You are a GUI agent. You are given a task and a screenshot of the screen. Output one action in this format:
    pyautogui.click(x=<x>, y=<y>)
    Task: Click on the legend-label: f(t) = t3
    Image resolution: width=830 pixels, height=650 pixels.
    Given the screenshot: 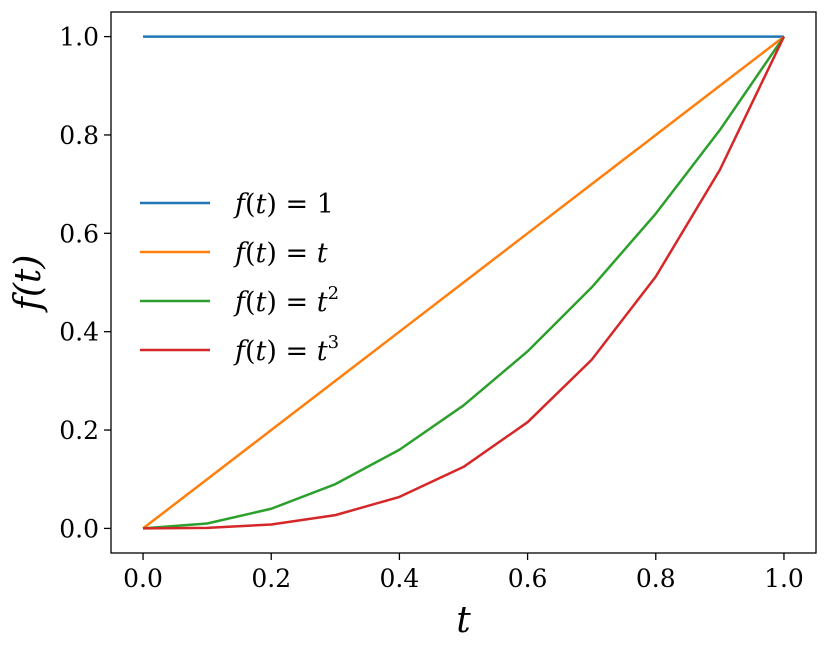 What is the action you would take?
    pyautogui.click(x=286, y=349)
    